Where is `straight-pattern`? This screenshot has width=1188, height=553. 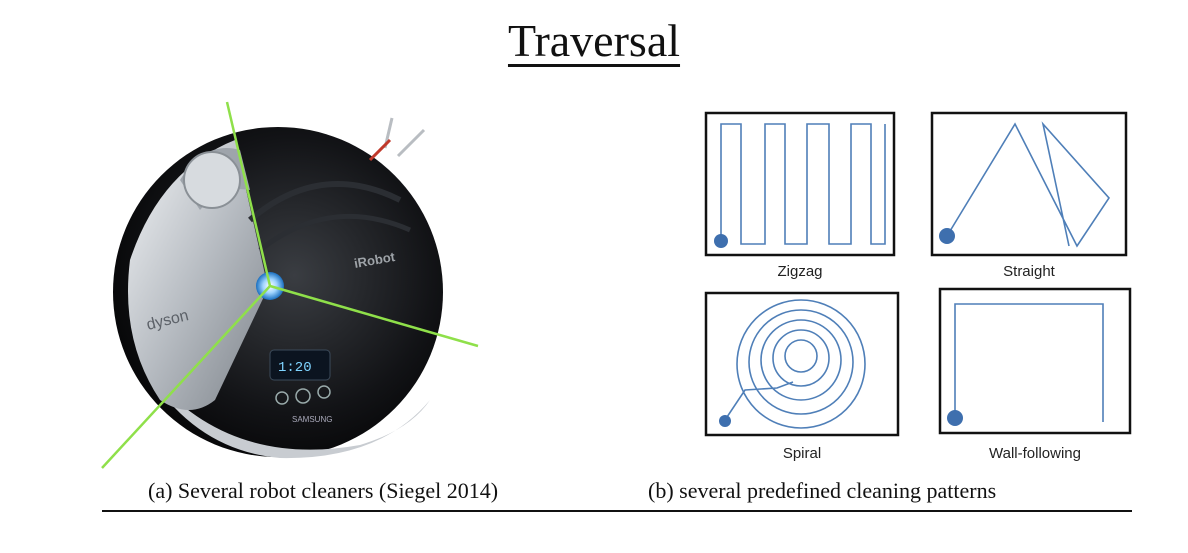 straight-pattern is located at coordinates (1029, 184).